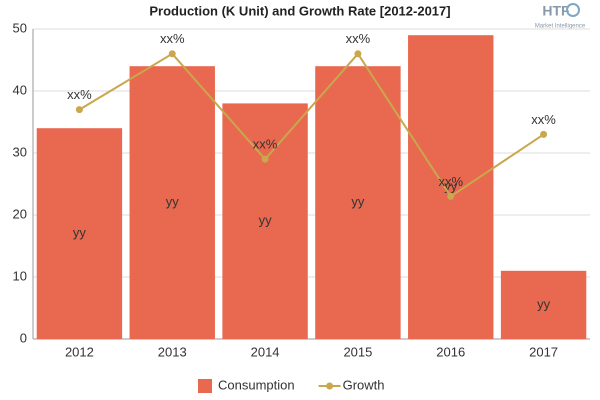  Describe the element at coordinates (560, 27) in the screenshot. I see `logo-tagline: Market Intelligence` at that location.